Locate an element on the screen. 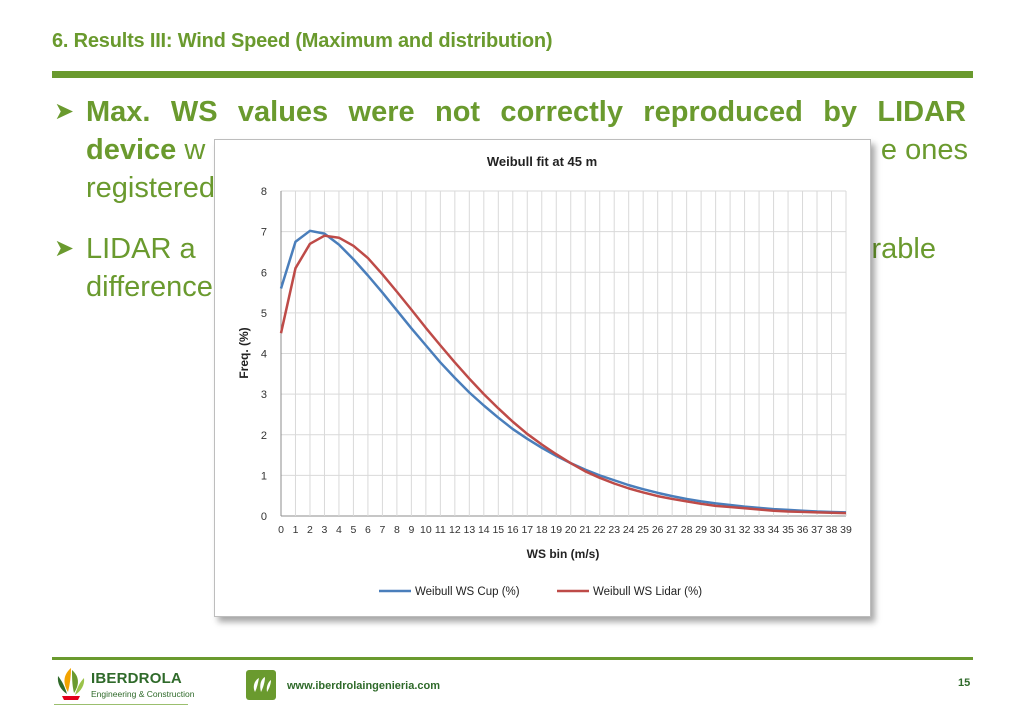 The width and height of the screenshot is (1024, 709). x-axis-label: WS bin (m/s) is located at coordinates (563, 554).